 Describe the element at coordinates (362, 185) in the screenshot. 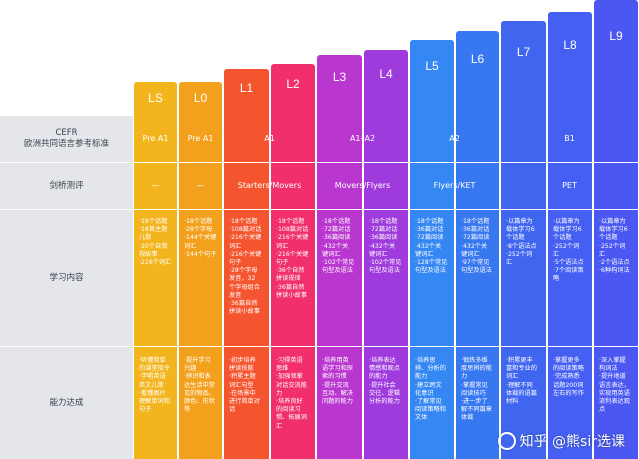

I see `cambridge-cell-3: Movers/Flyers` at that location.